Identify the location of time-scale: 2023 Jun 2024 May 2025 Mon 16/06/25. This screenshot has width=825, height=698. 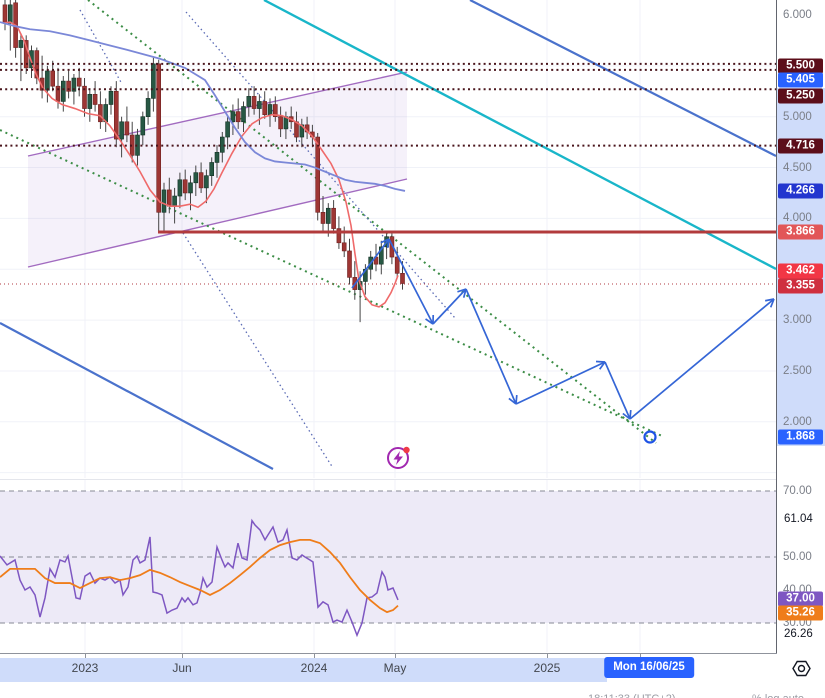
(412, 668).